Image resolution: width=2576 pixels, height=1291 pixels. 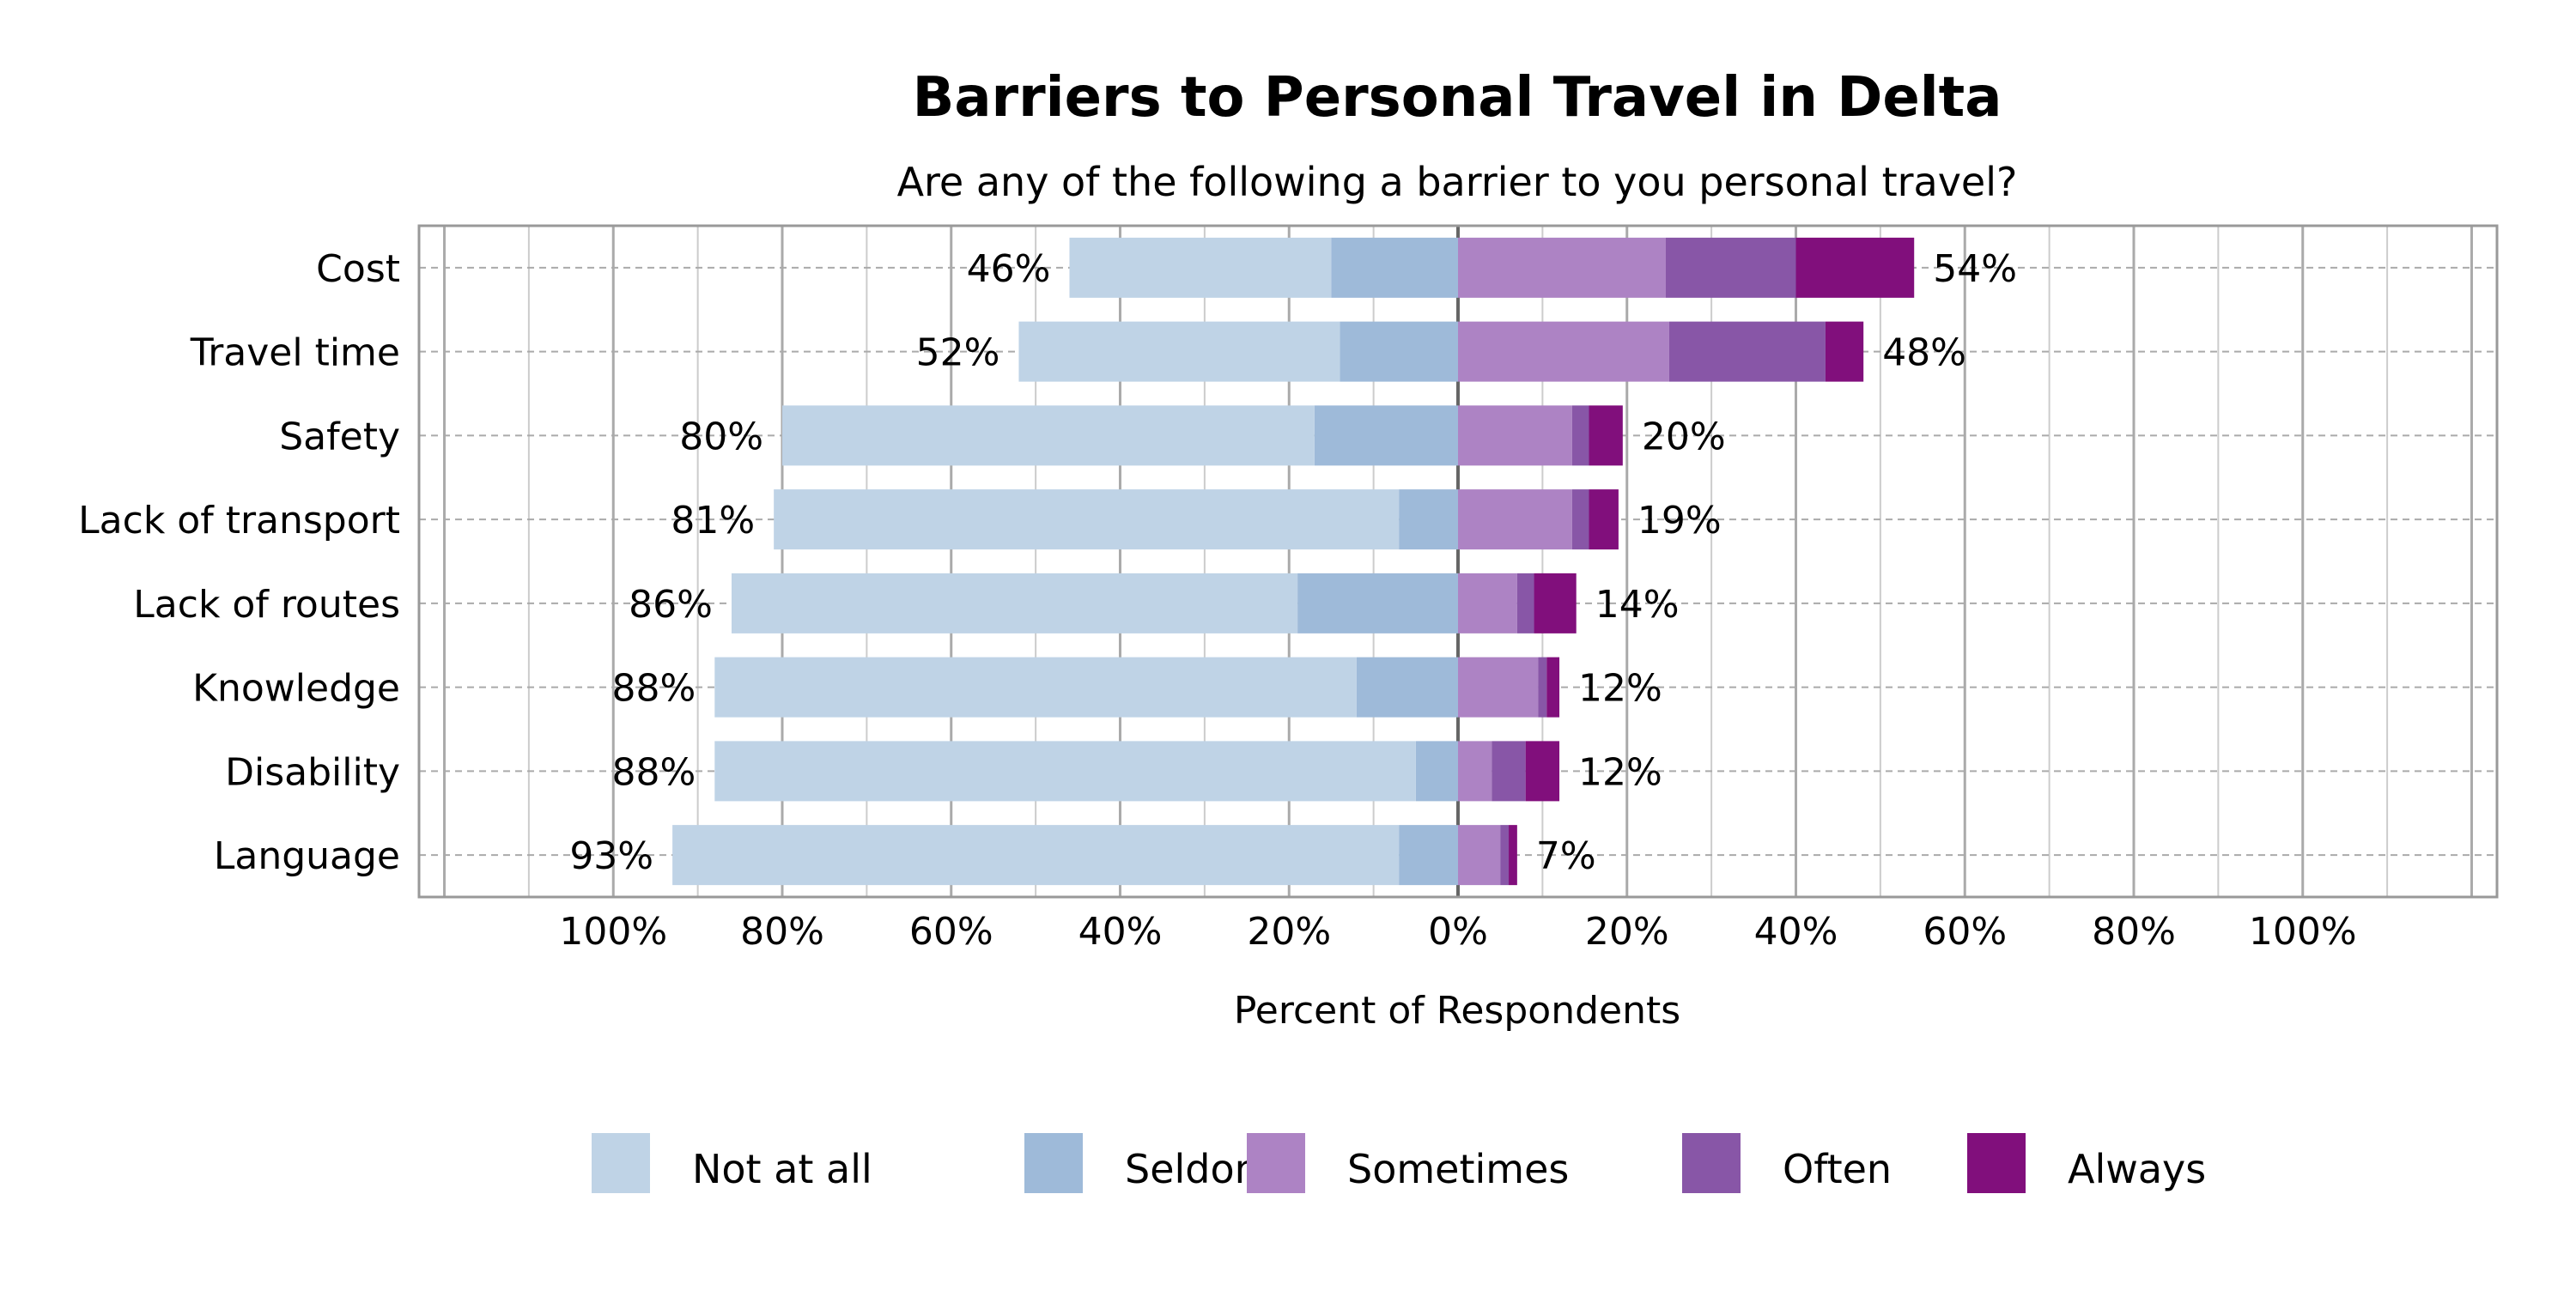 I want to click on x-tick-label: 0%, so click(x=1458, y=932).